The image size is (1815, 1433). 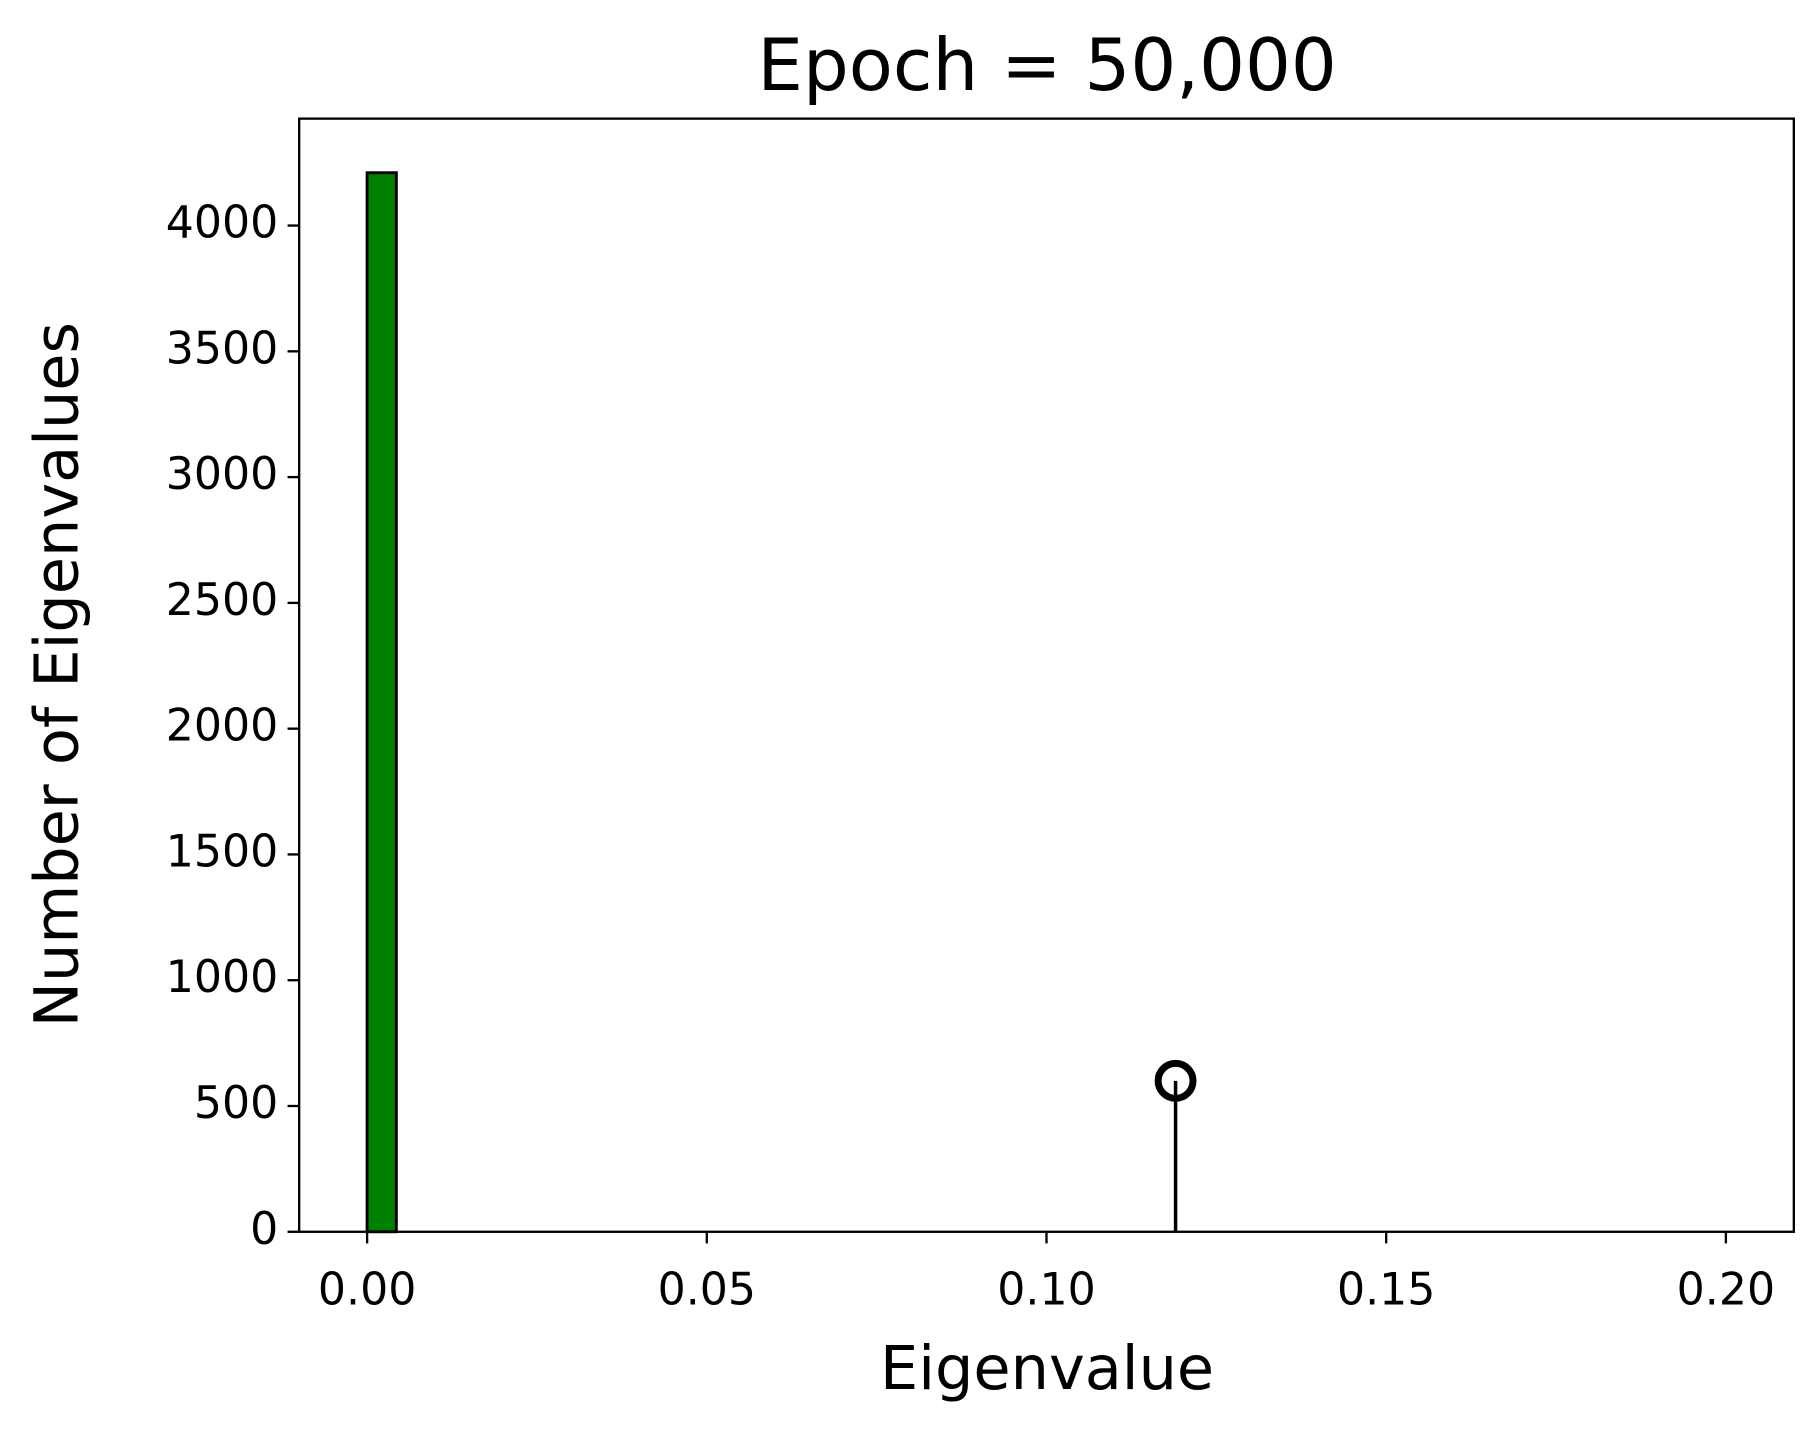 What do you see at coordinates (222, 977) in the screenshot?
I see `y-tick-label: 1000` at bounding box center [222, 977].